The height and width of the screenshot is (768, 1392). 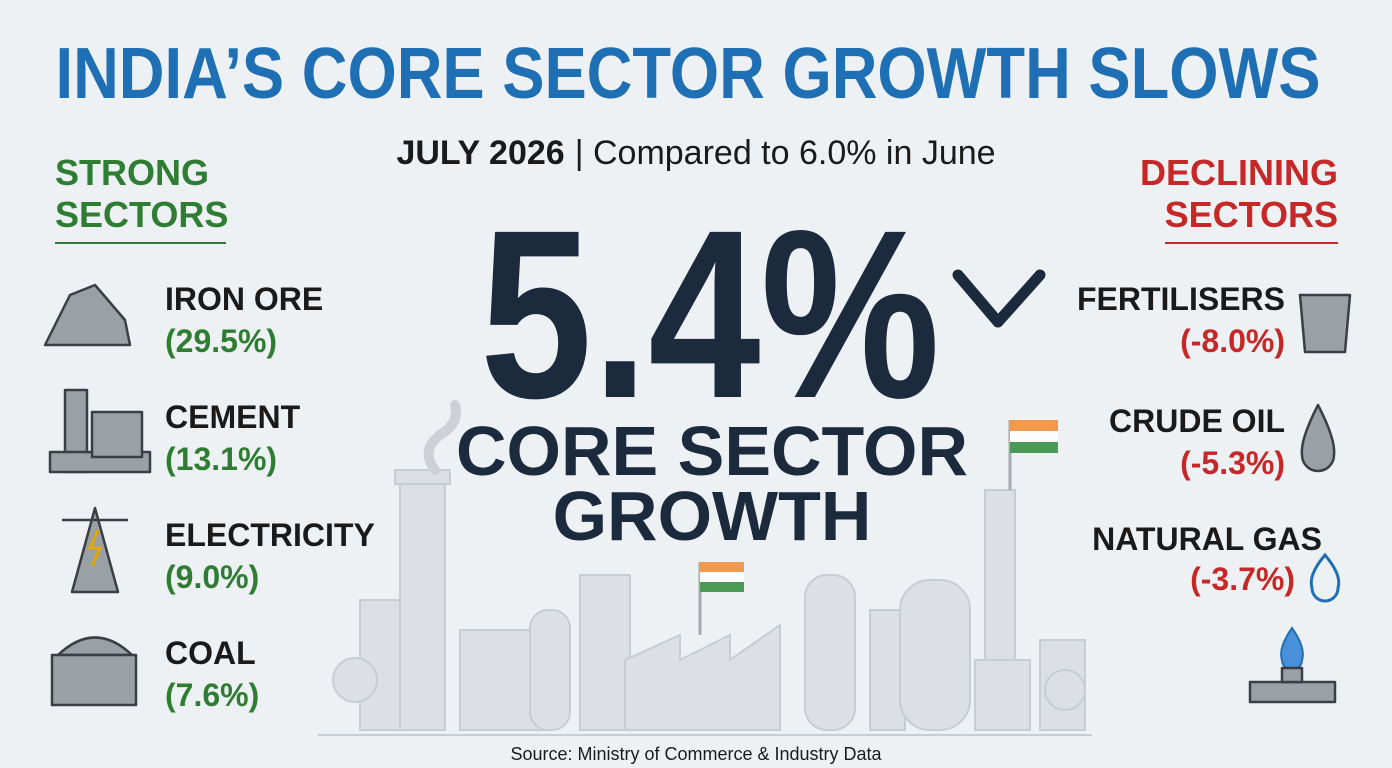 I want to click on sector: NATURAL GAS (-3.7%), so click(x=1216, y=562).